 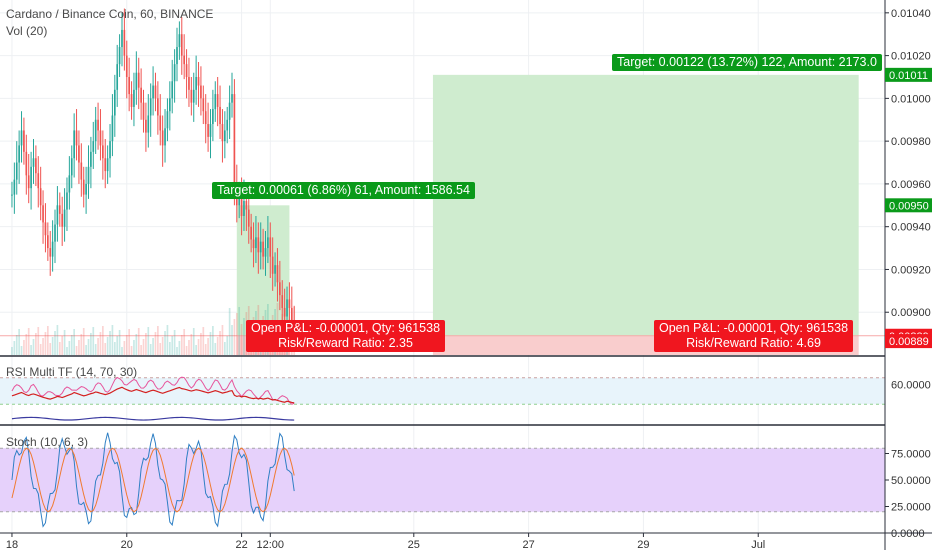 I want to click on price-tick-label-7: 0.00900, so click(x=911, y=313).